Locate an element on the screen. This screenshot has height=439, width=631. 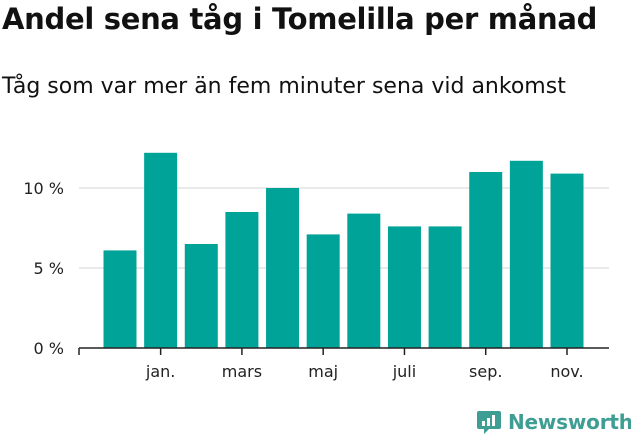
x-tick-label: sep. is located at coordinates (485, 371).